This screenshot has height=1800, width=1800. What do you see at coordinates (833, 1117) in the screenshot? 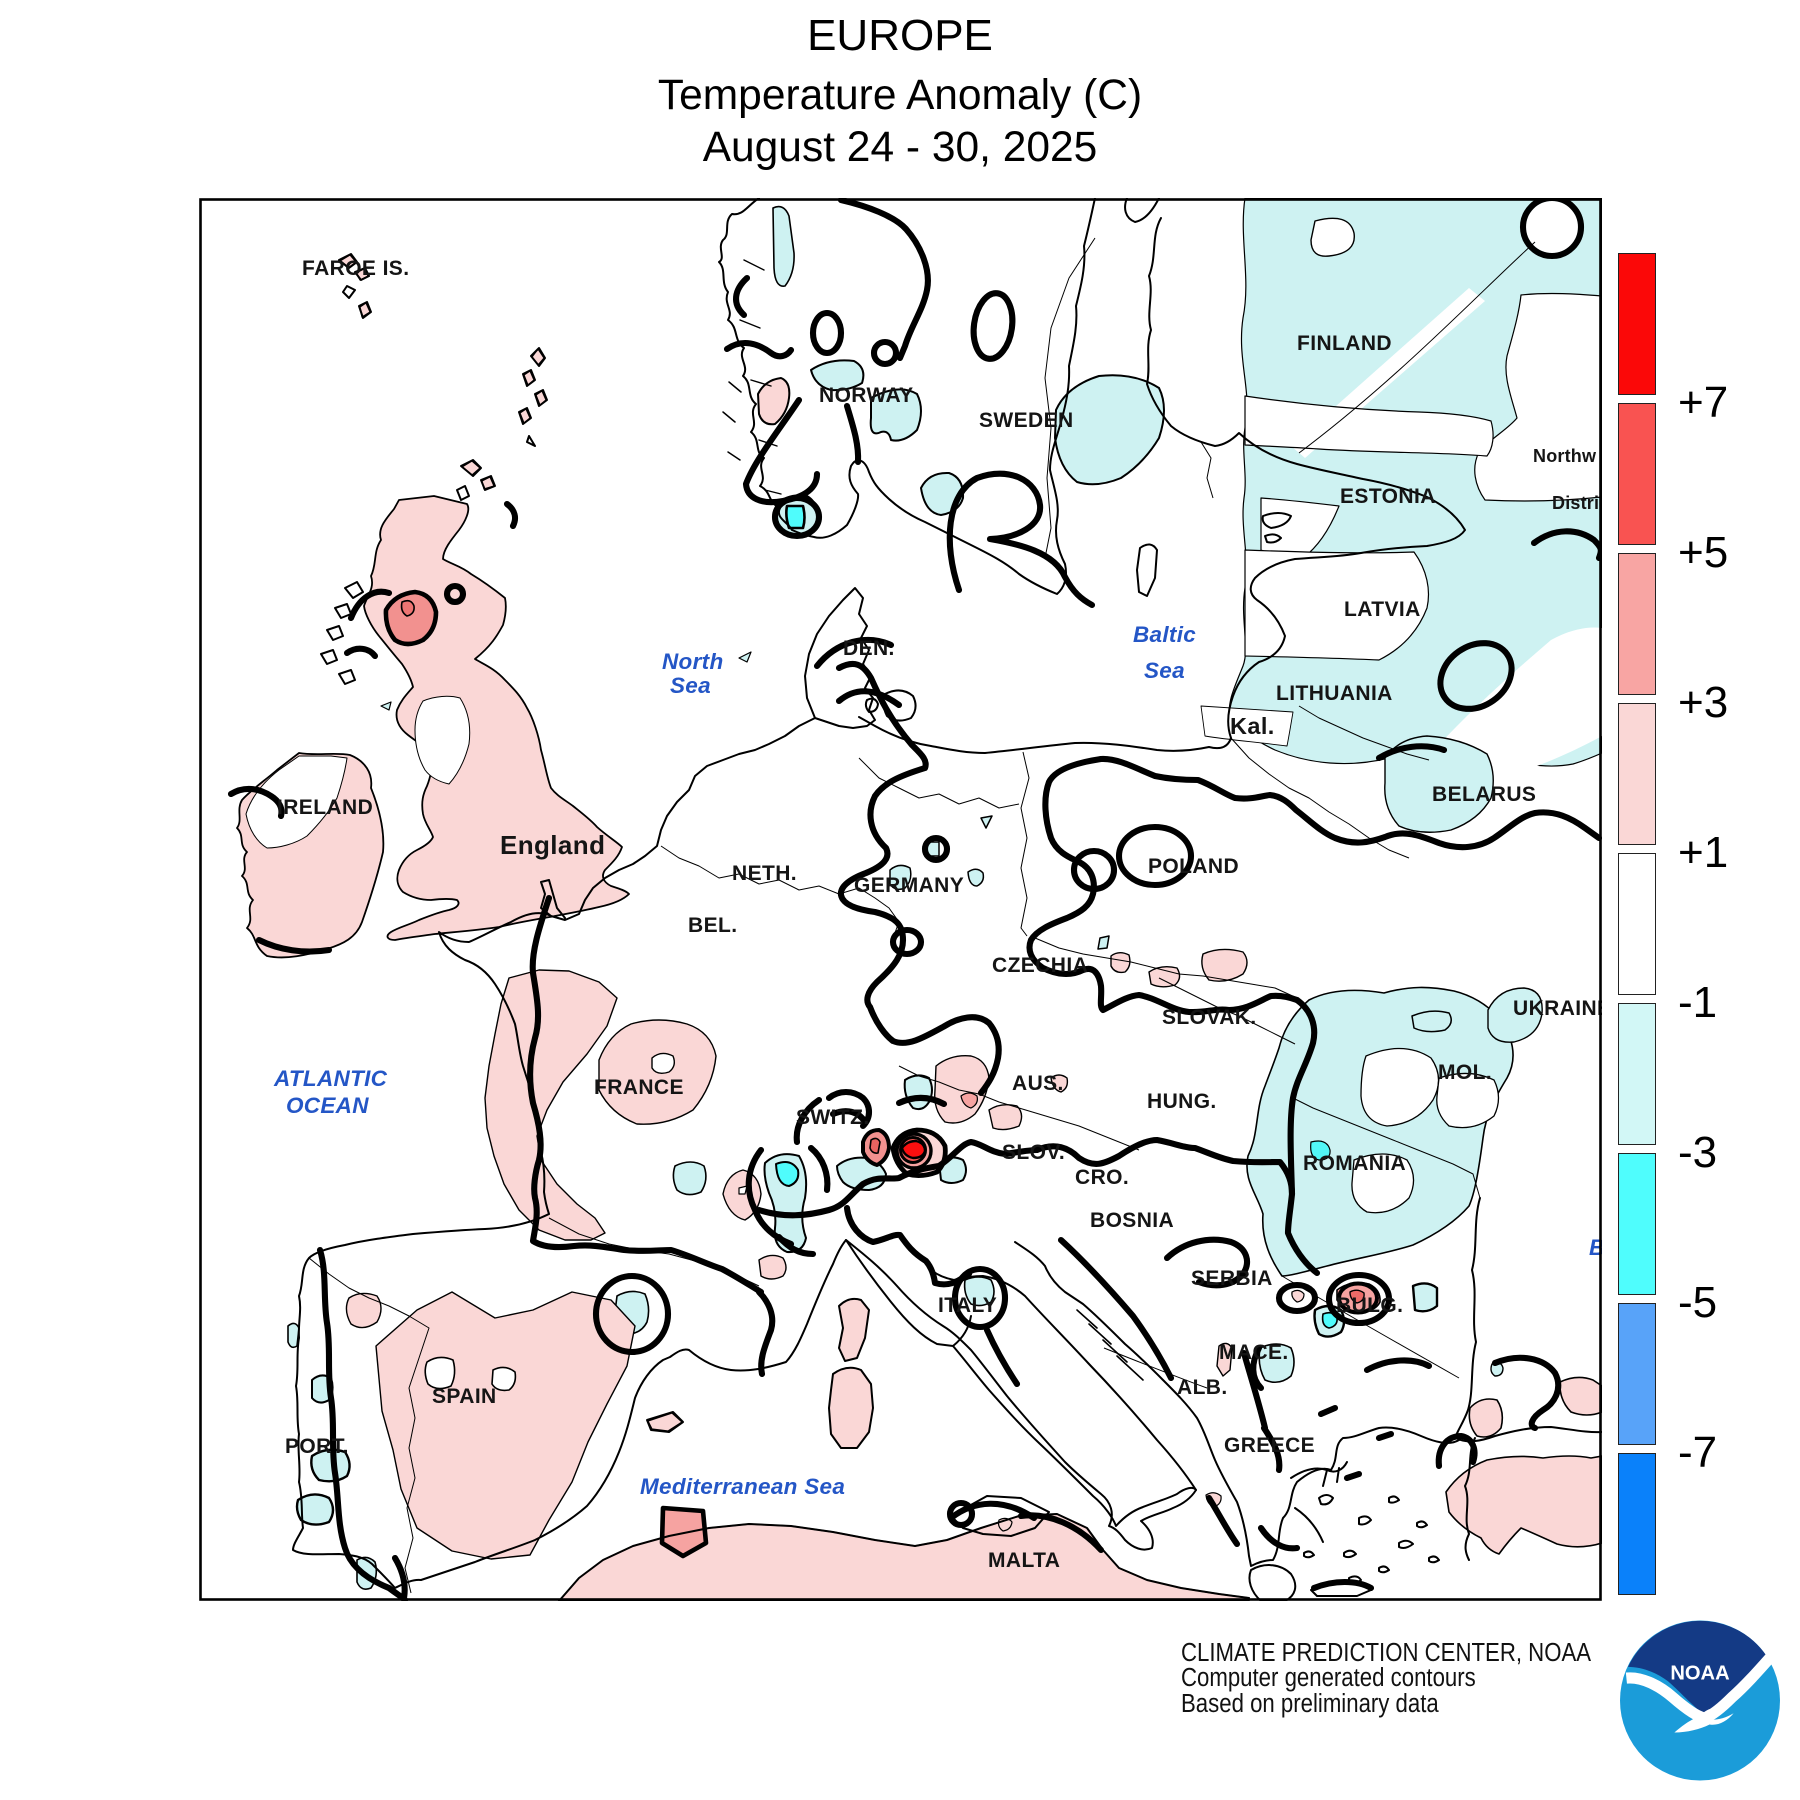
I see `svg-text: SWITZ.` at bounding box center [833, 1117].